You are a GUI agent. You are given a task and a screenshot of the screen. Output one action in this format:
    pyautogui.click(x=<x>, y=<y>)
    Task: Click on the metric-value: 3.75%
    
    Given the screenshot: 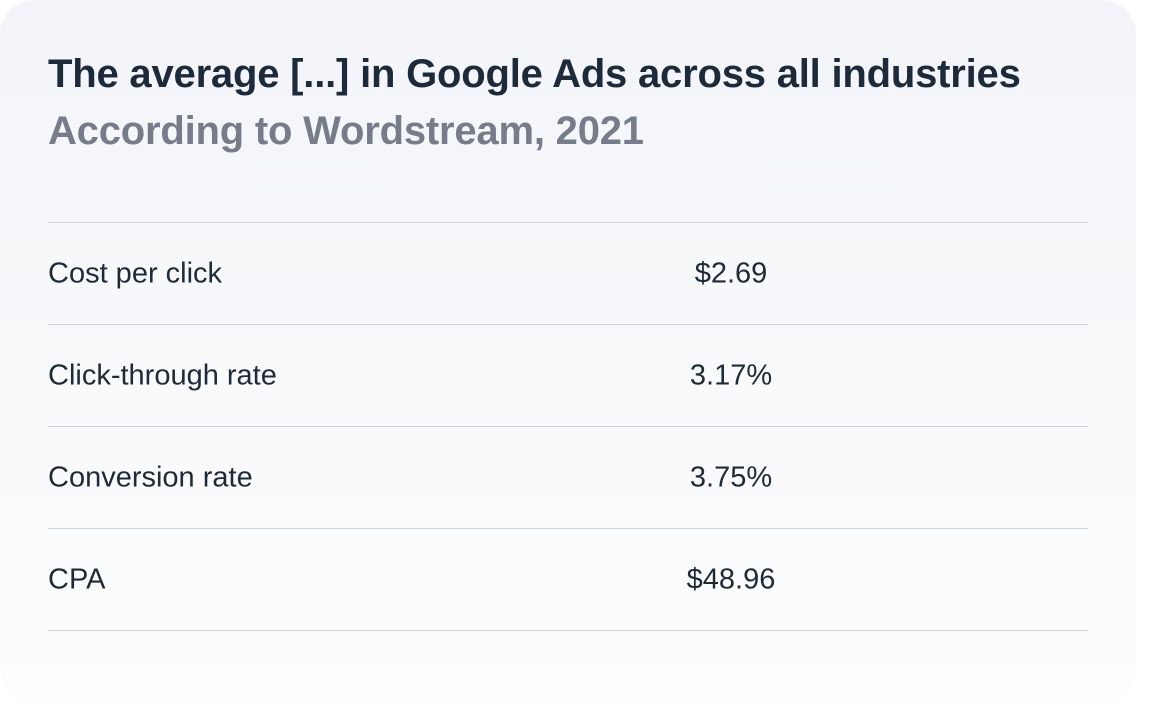 What is the action you would take?
    pyautogui.click(x=731, y=477)
    